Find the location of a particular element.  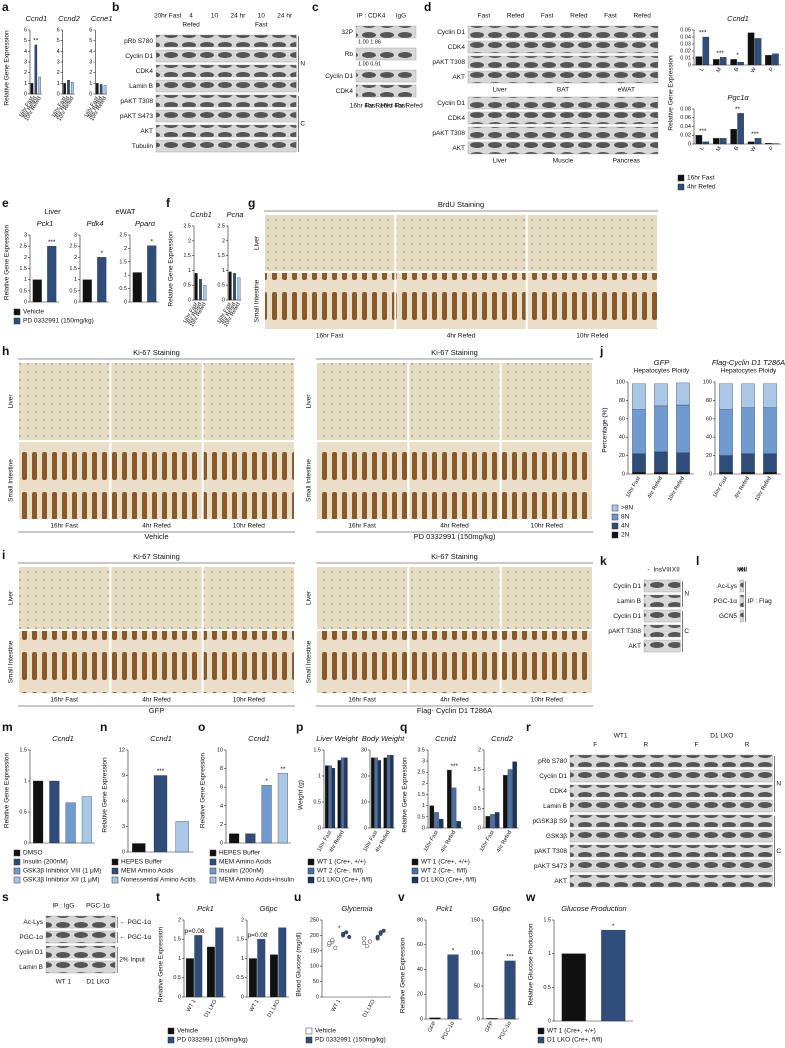

y-tick-label: 0.03 is located at coordinates (685, 44).